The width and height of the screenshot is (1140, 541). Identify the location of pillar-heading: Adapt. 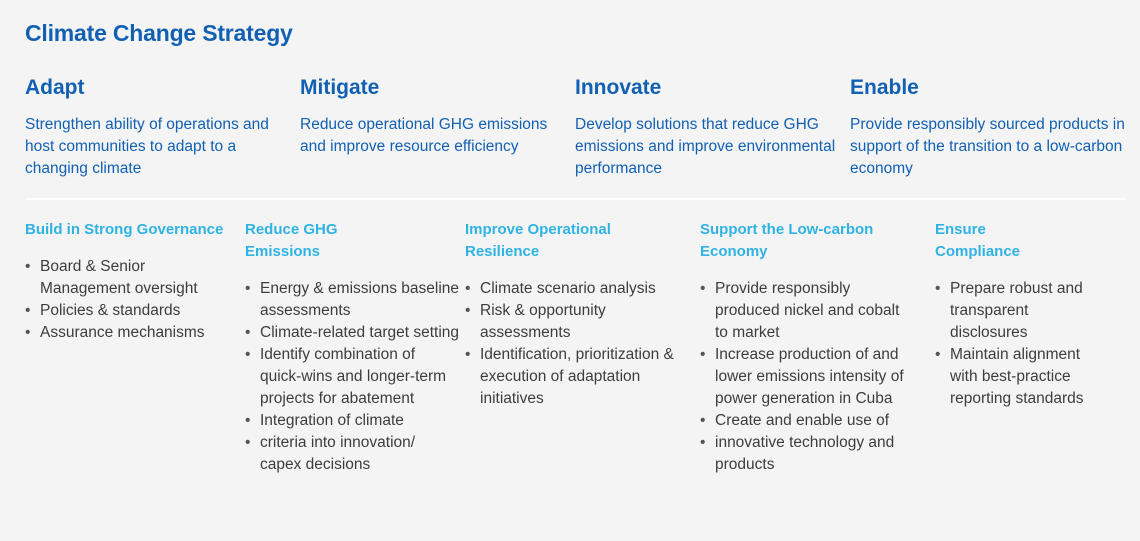
(55, 87).